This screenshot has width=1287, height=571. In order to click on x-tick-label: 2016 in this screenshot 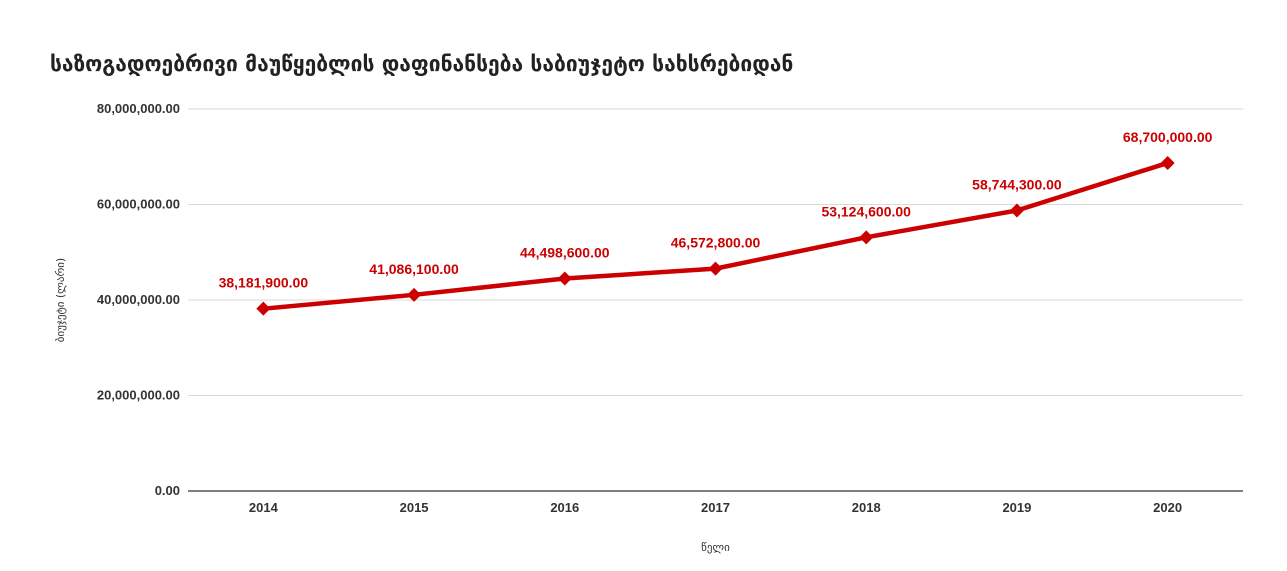, I will do `click(564, 507)`.